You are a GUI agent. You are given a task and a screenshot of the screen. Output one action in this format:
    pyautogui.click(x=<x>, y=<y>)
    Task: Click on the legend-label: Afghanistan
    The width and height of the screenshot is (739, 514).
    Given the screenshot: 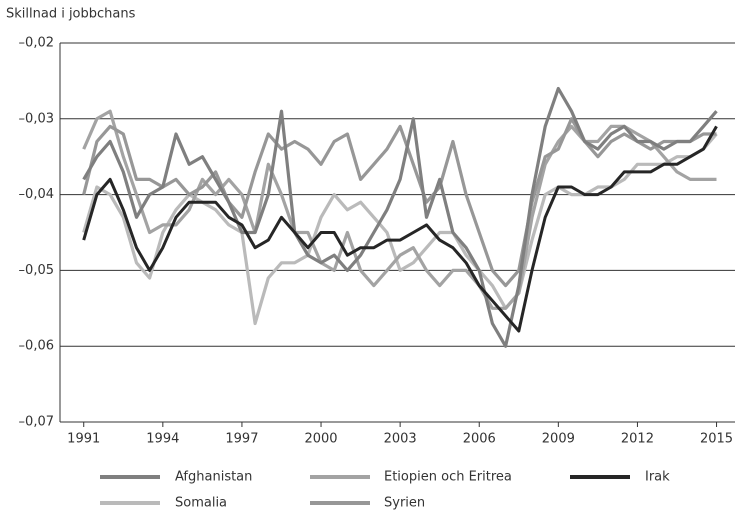 What is the action you would take?
    pyautogui.click(x=213, y=477)
    